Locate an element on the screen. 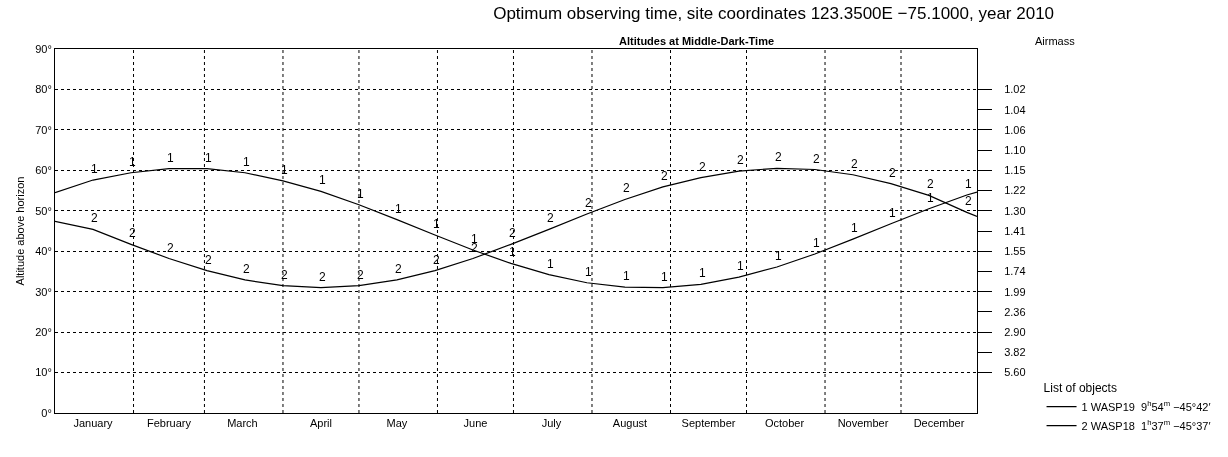  y-tick-label: 0° is located at coordinates (46, 412).